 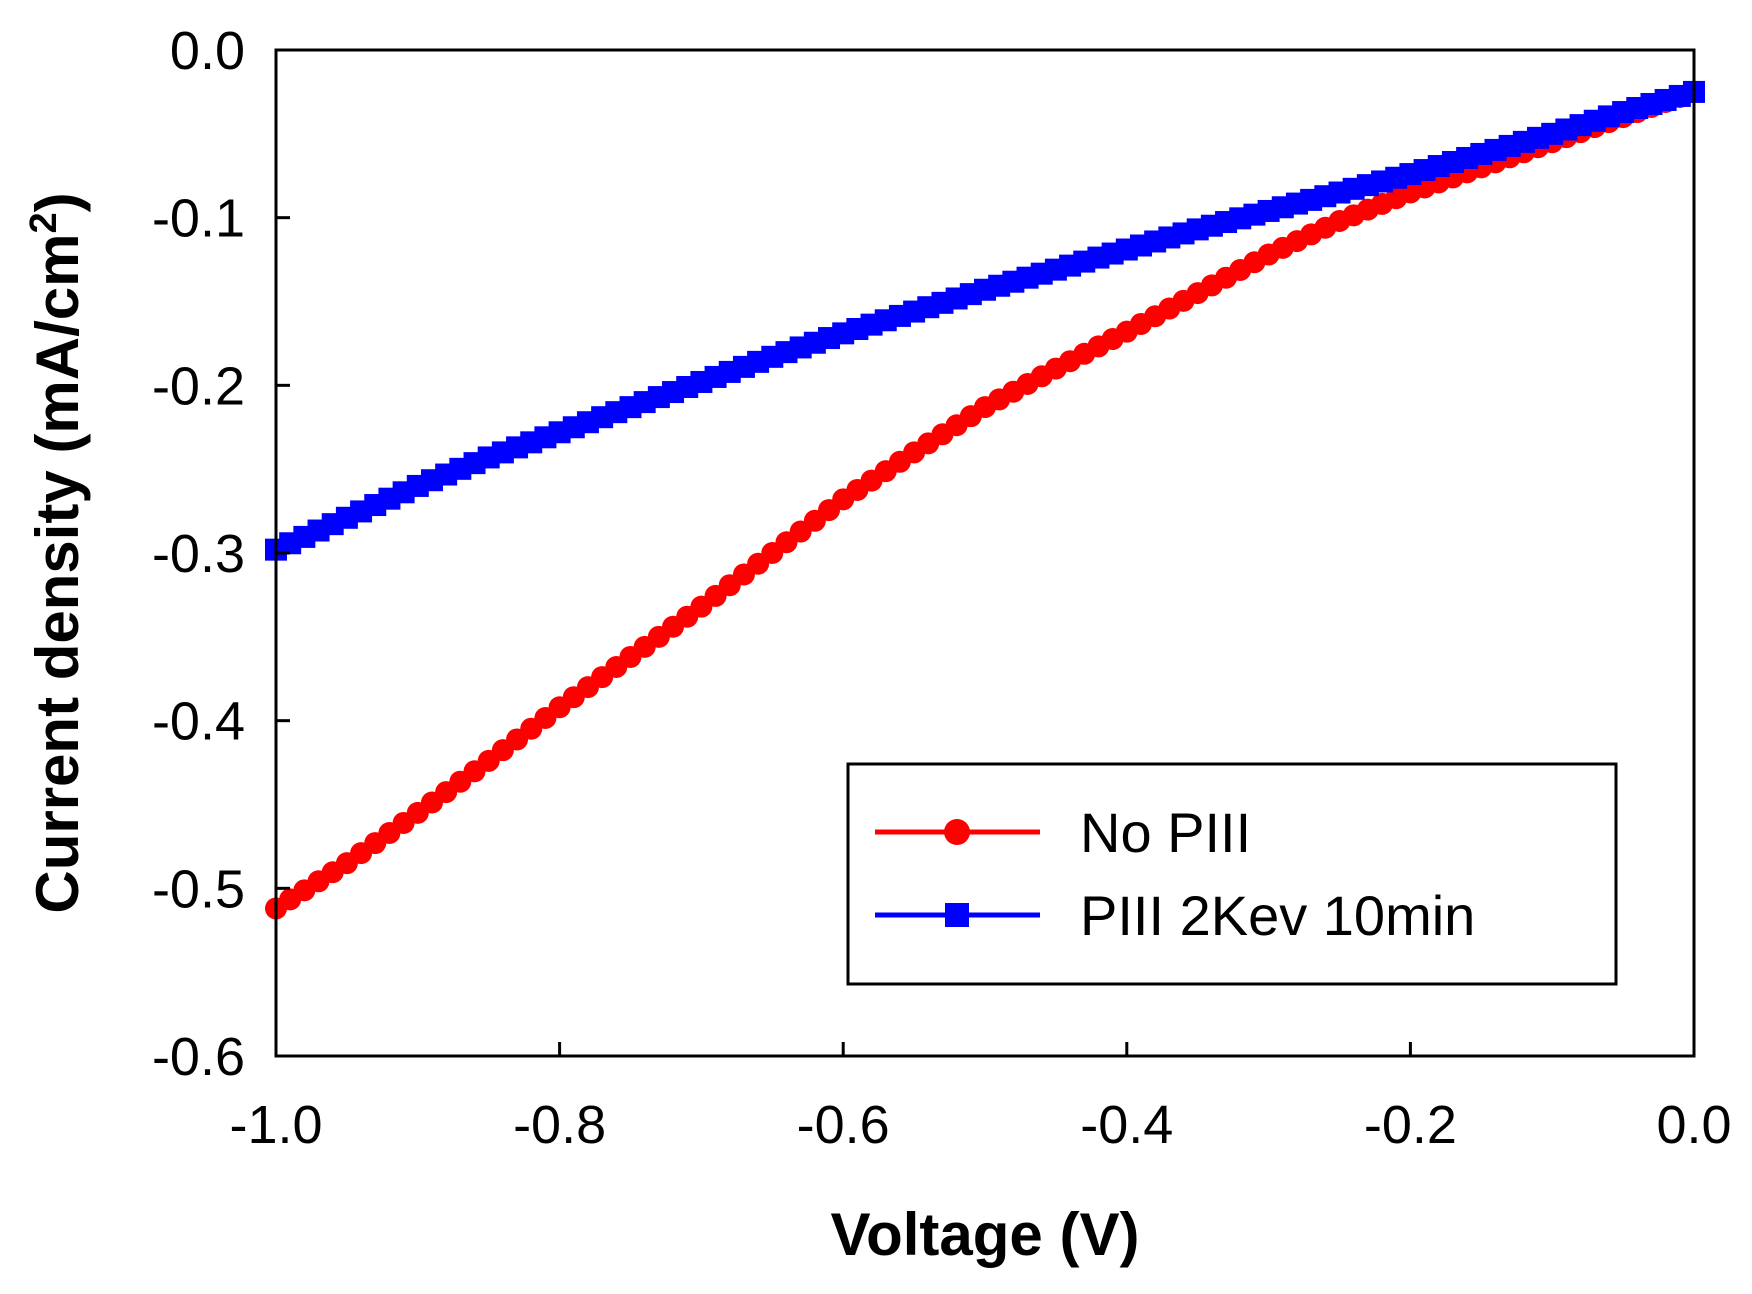 I want to click on y-tick-label: 0.0, so click(x=207, y=51).